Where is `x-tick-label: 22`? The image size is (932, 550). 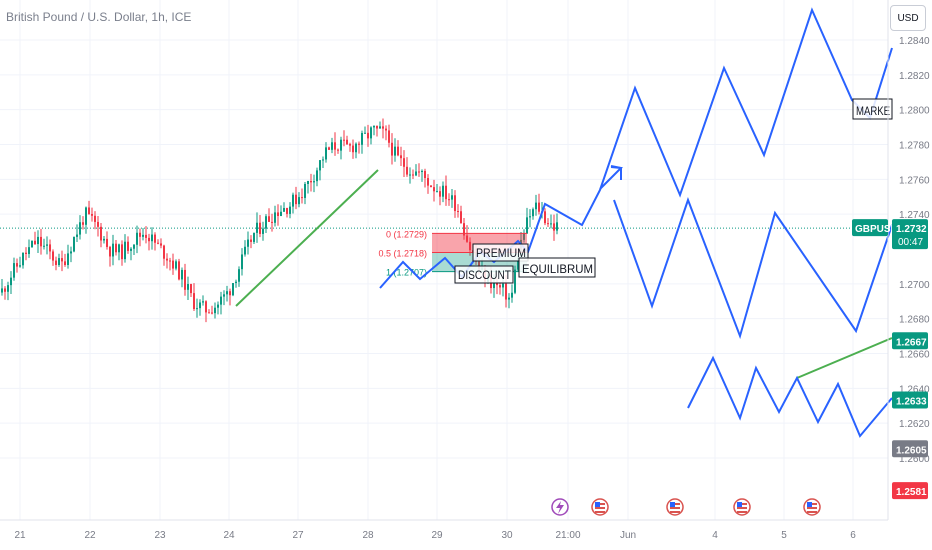 x-tick-label: 22 is located at coordinates (90, 535).